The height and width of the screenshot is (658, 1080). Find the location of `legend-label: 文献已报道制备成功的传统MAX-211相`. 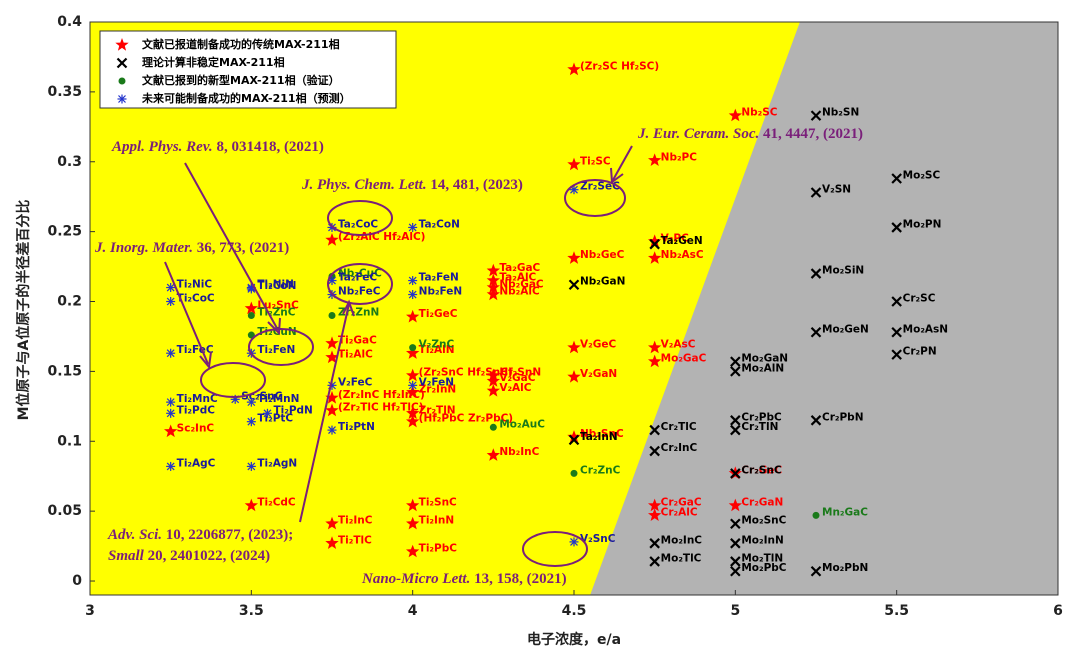

legend-label: 文献已报道制备成功的传统MAX-211相 is located at coordinates (241, 44).